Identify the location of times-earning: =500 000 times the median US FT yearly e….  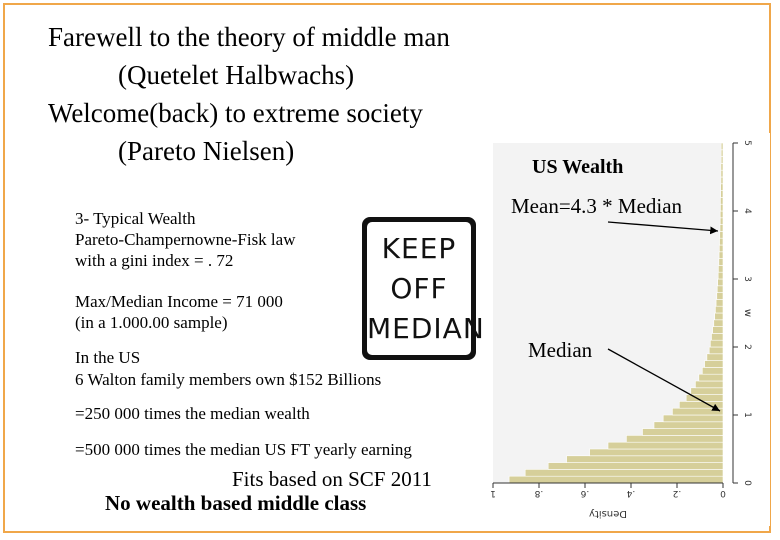
(243, 449).